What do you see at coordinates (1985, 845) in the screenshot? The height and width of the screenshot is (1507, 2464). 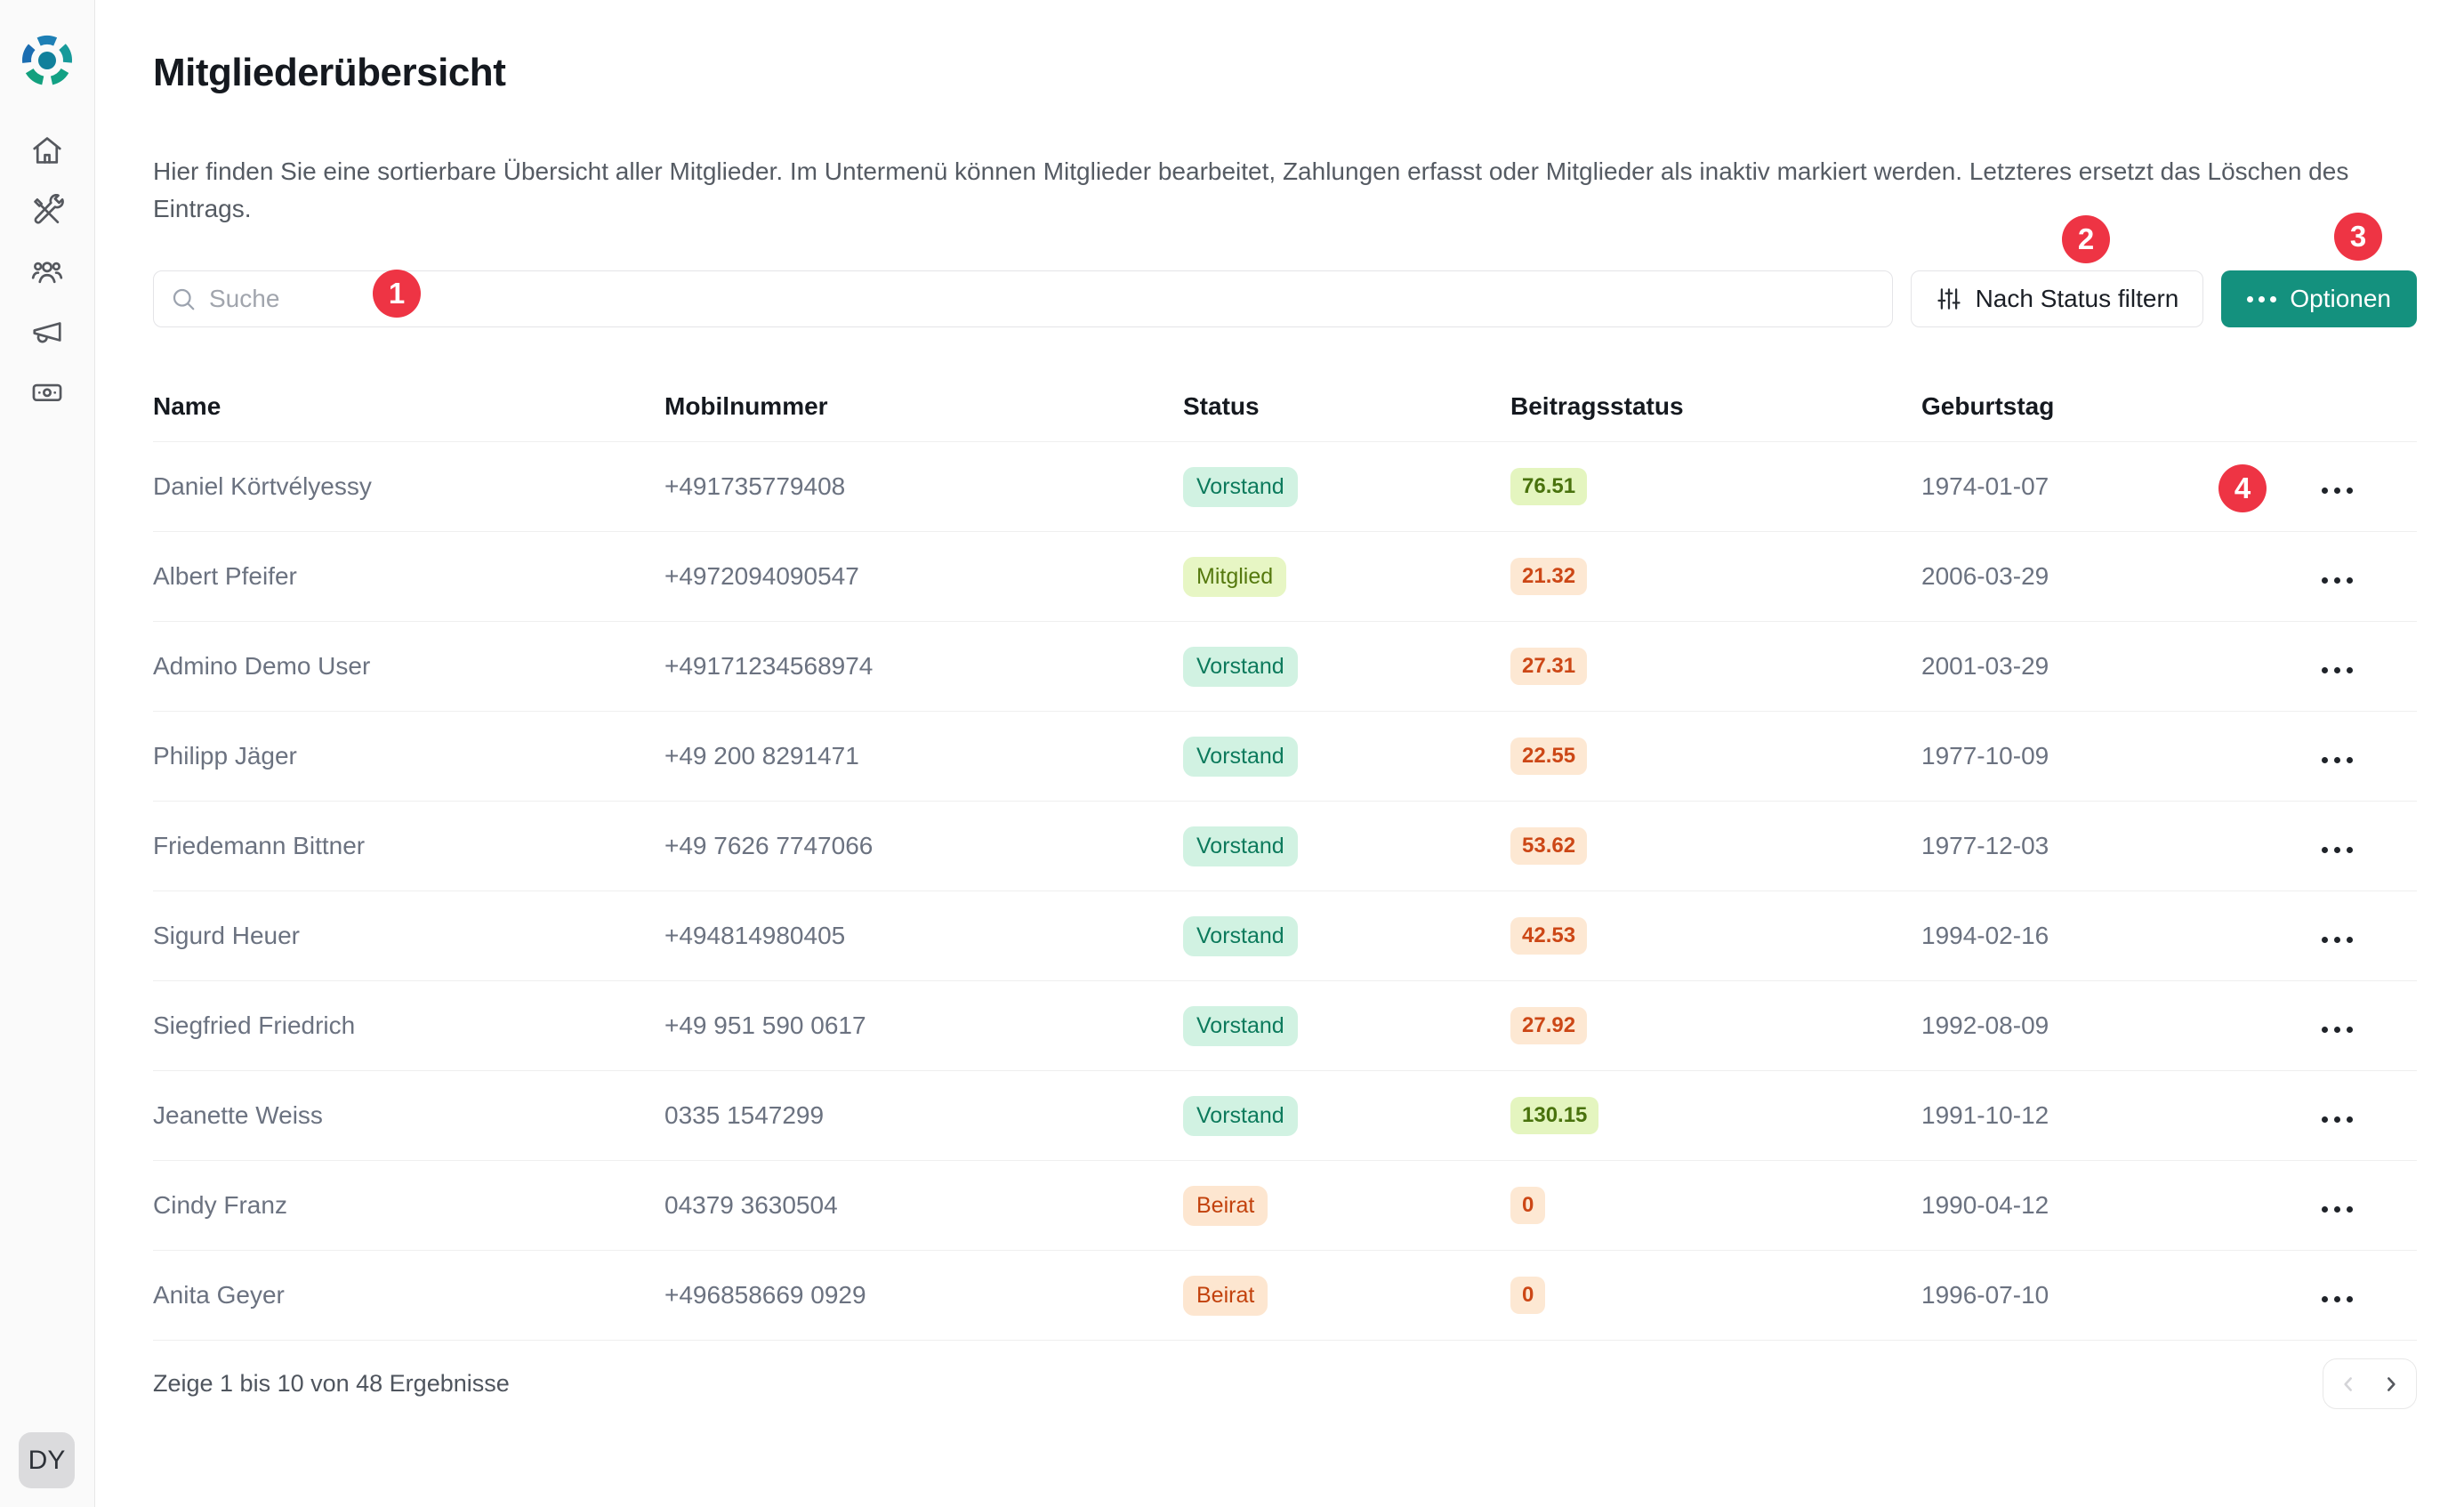 I see `cell-birthday: 1977-12-03` at bounding box center [1985, 845].